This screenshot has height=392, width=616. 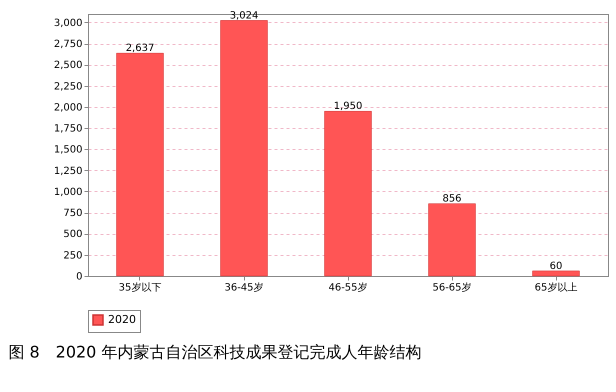 What do you see at coordinates (68, 150) in the screenshot?
I see `y-tick-label: 1,500` at bounding box center [68, 150].